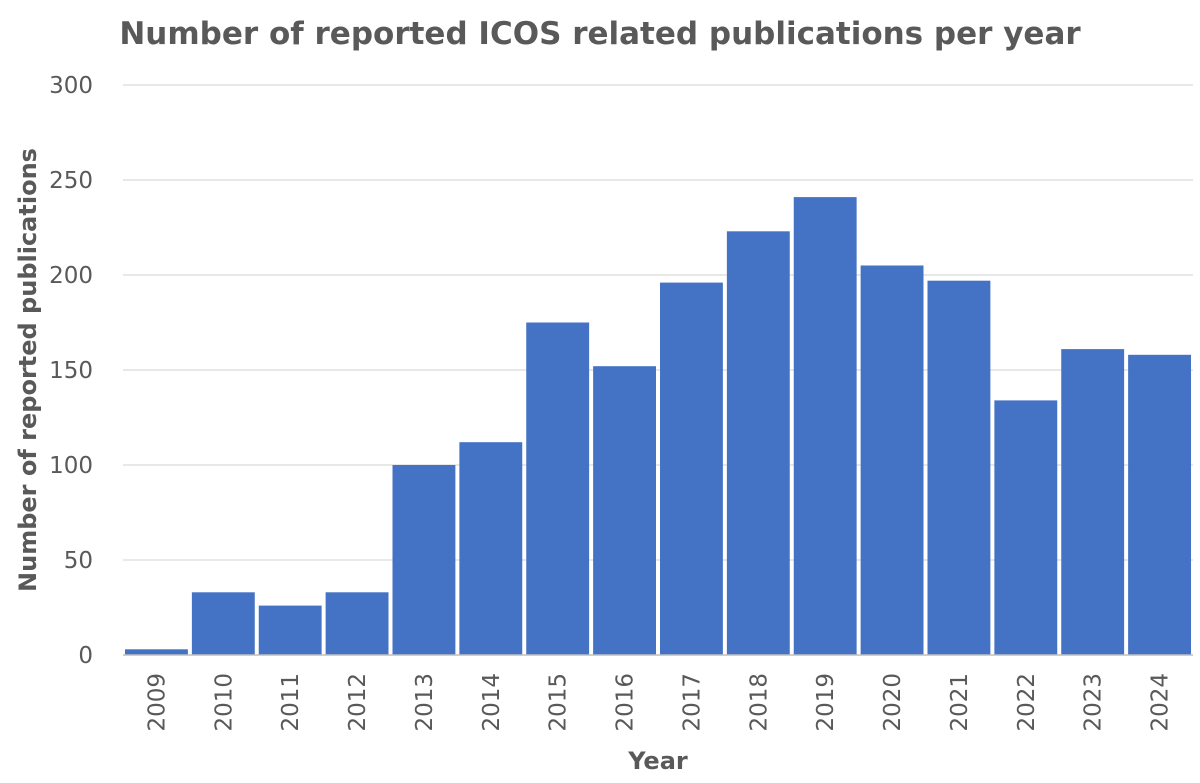  What do you see at coordinates (291, 702) in the screenshot?
I see `x-tick-label: 2011` at bounding box center [291, 702].